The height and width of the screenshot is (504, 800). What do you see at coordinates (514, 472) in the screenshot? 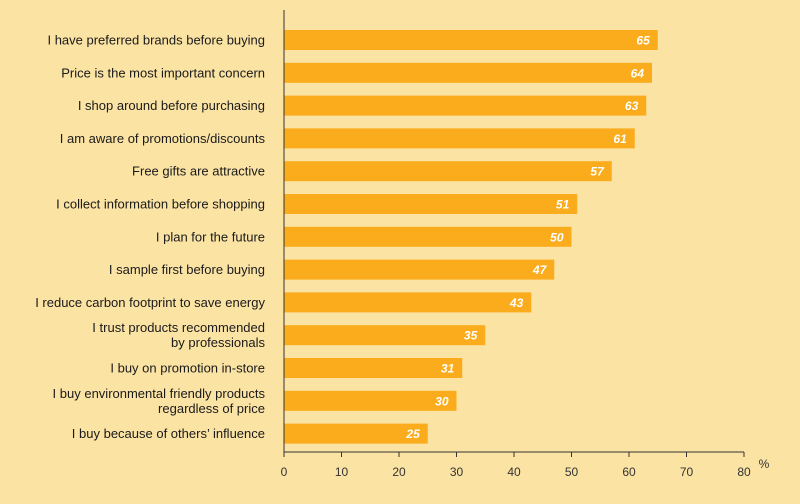
I see `x-tick-label: 40` at bounding box center [514, 472].